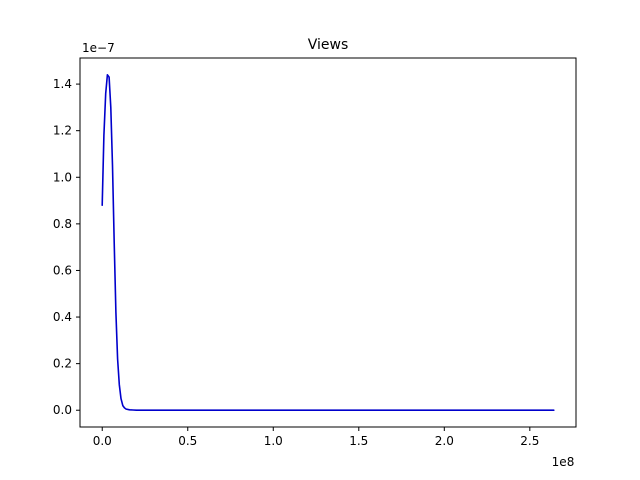 This screenshot has width=640, height=480. I want to click on chart-title: Views, so click(328, 45).